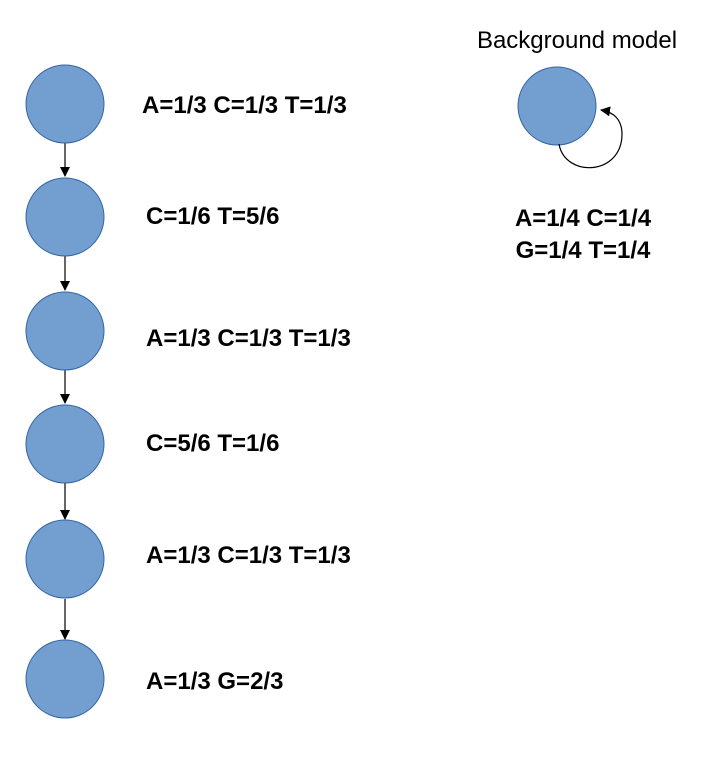 Image resolution: width=728 pixels, height=760 pixels. I want to click on emission-label-2: C=1/6 T=5/6, so click(212, 216).